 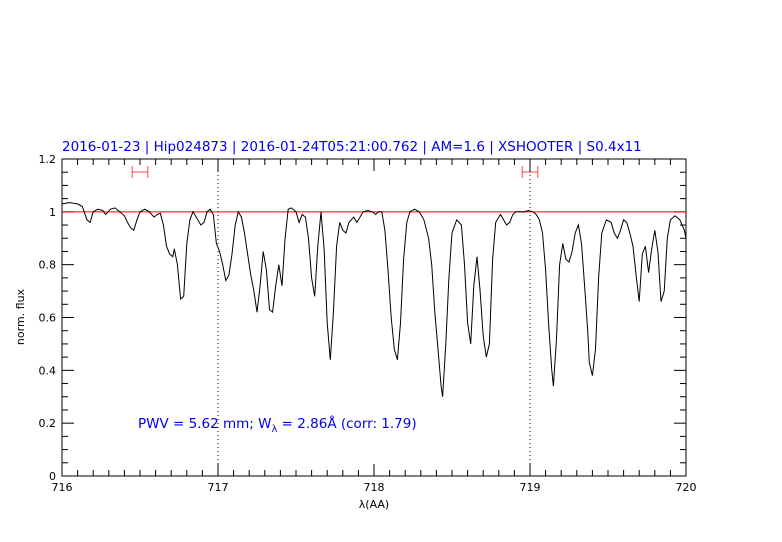 I want to click on x-tick-label: 720, so click(x=686, y=487).